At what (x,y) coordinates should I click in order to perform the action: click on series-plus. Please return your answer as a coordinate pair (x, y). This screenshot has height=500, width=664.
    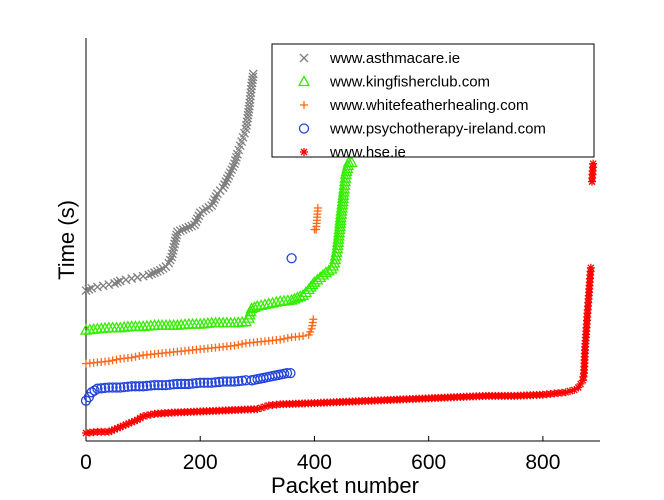
    Looking at the image, I should click on (202, 285).